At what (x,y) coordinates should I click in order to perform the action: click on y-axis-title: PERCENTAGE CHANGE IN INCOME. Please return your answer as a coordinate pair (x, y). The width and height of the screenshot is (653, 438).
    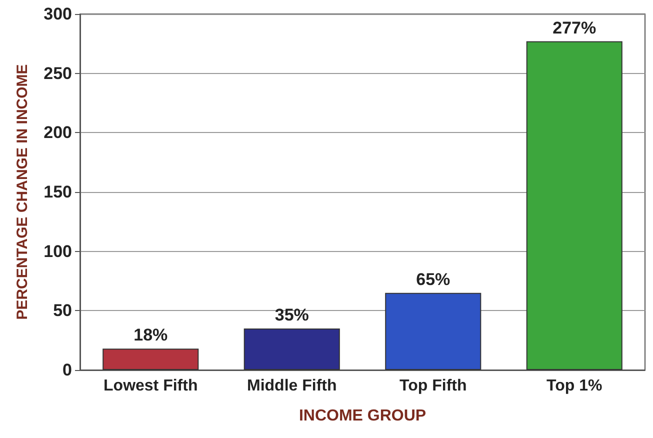
    Looking at the image, I should click on (22, 192).